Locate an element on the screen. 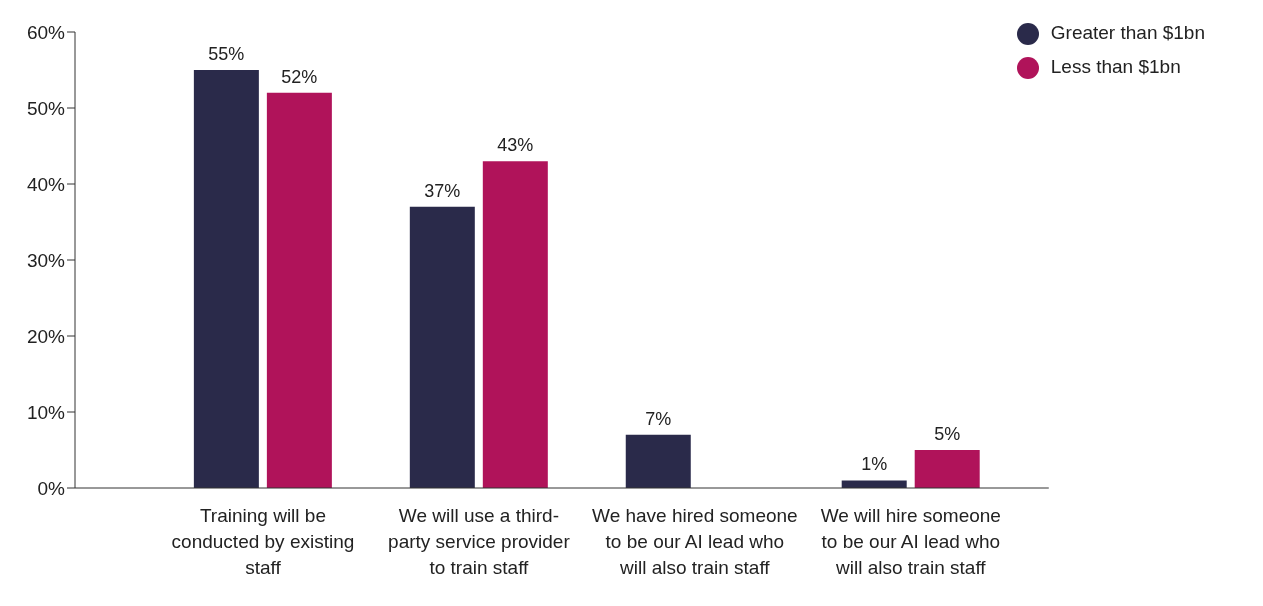  data-label: 55% is located at coordinates (226, 54).